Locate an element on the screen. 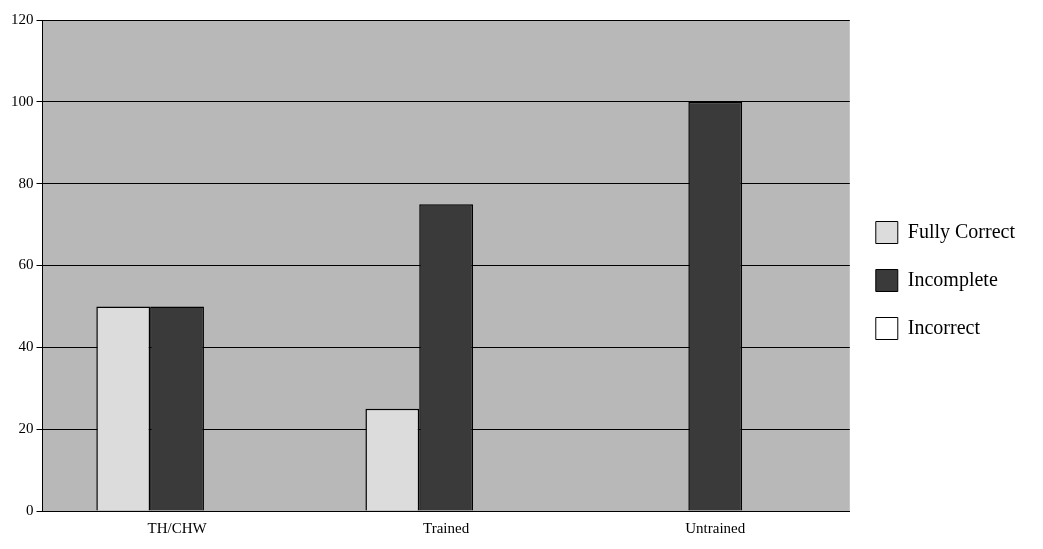  y-tick-label: 100 is located at coordinates (22, 100).